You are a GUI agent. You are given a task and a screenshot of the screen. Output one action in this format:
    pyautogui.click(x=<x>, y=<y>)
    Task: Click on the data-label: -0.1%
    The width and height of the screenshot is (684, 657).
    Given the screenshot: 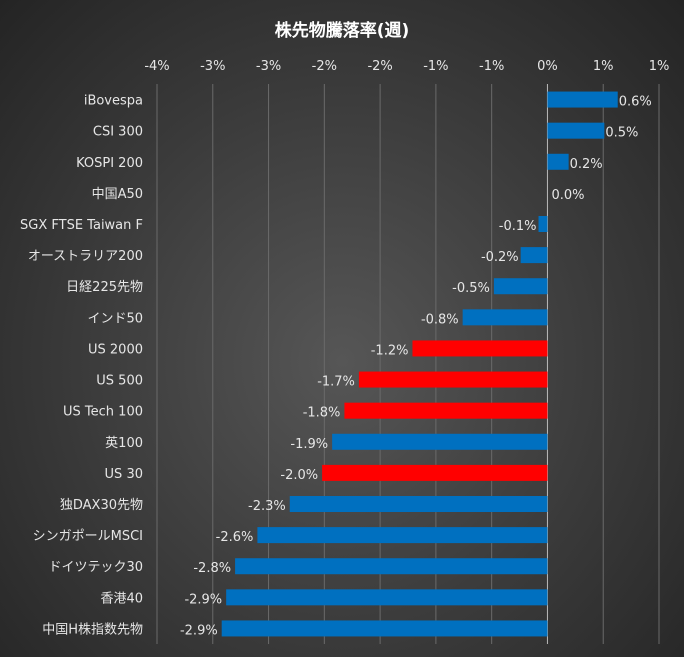 What is the action you would take?
    pyautogui.click(x=518, y=226)
    